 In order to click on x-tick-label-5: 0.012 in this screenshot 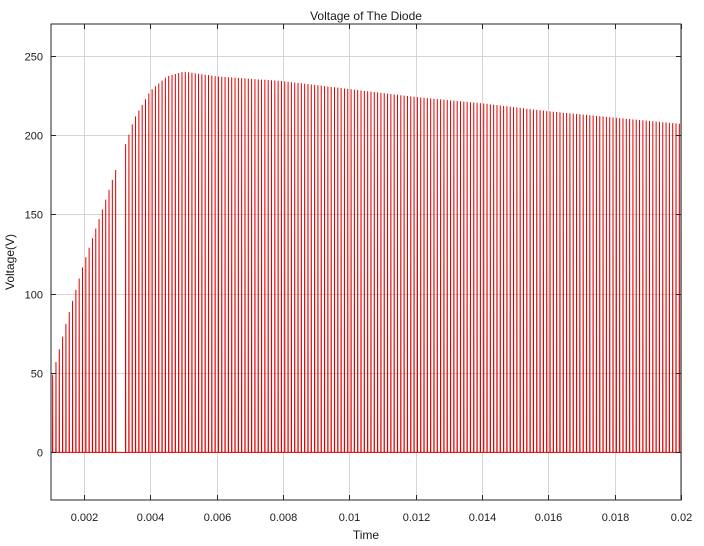, I will do `click(417, 518)`.